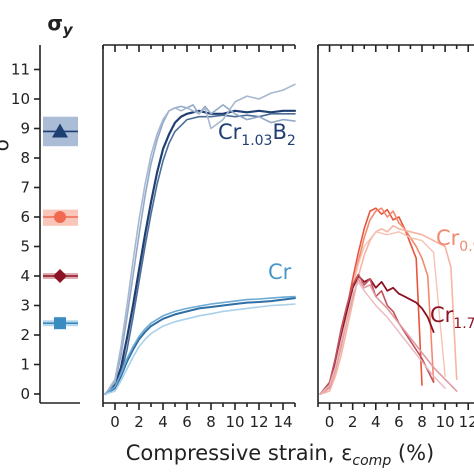 This screenshot has width=474, height=474. I want to click on sigma-y-tick-label: 2, so click(25, 335).